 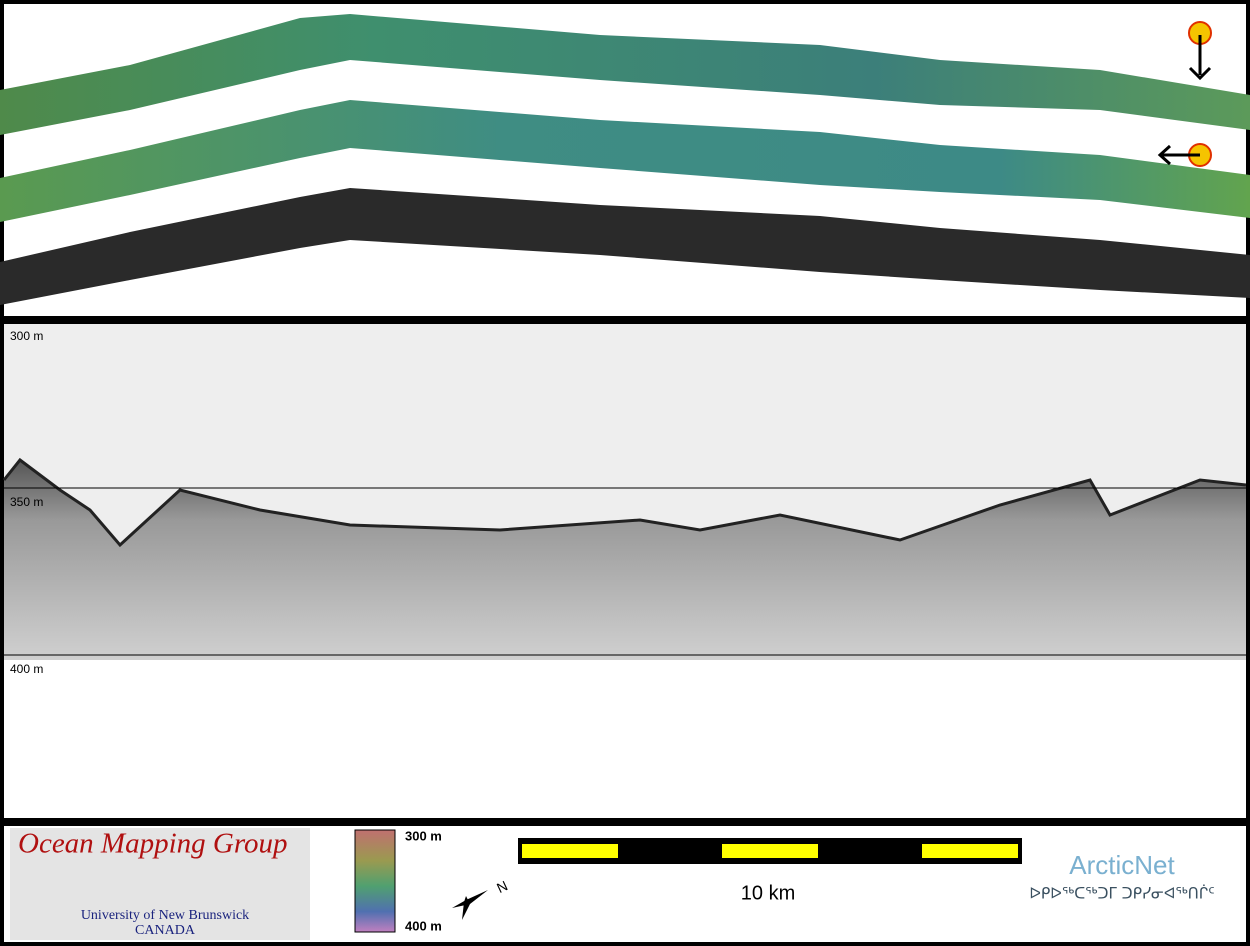 What do you see at coordinates (1122, 865) in the screenshot?
I see `arcticnet-name: ArcticNet` at bounding box center [1122, 865].